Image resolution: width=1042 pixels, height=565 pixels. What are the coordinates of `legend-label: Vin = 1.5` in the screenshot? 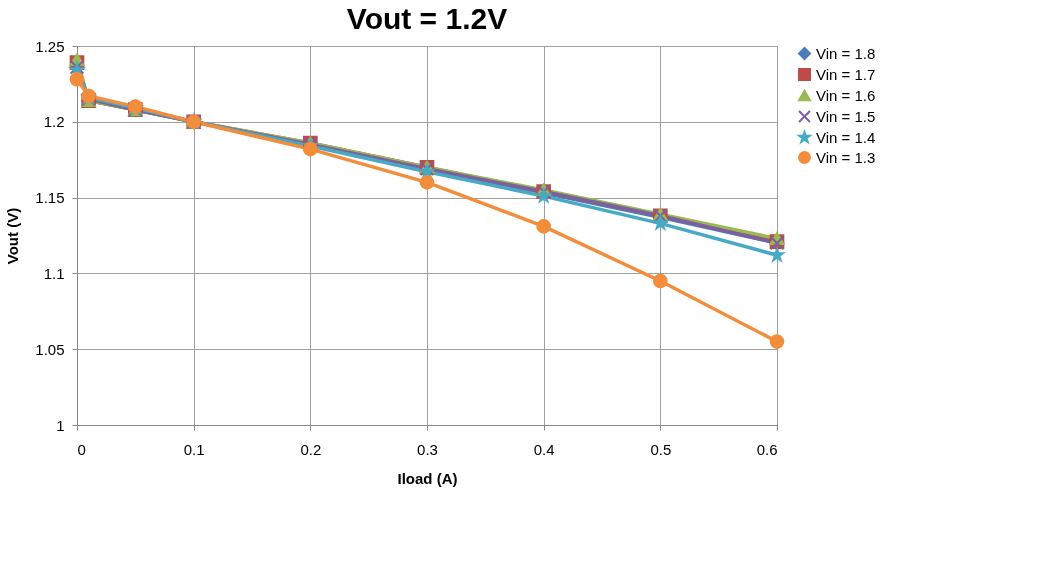 It's located at (846, 116).